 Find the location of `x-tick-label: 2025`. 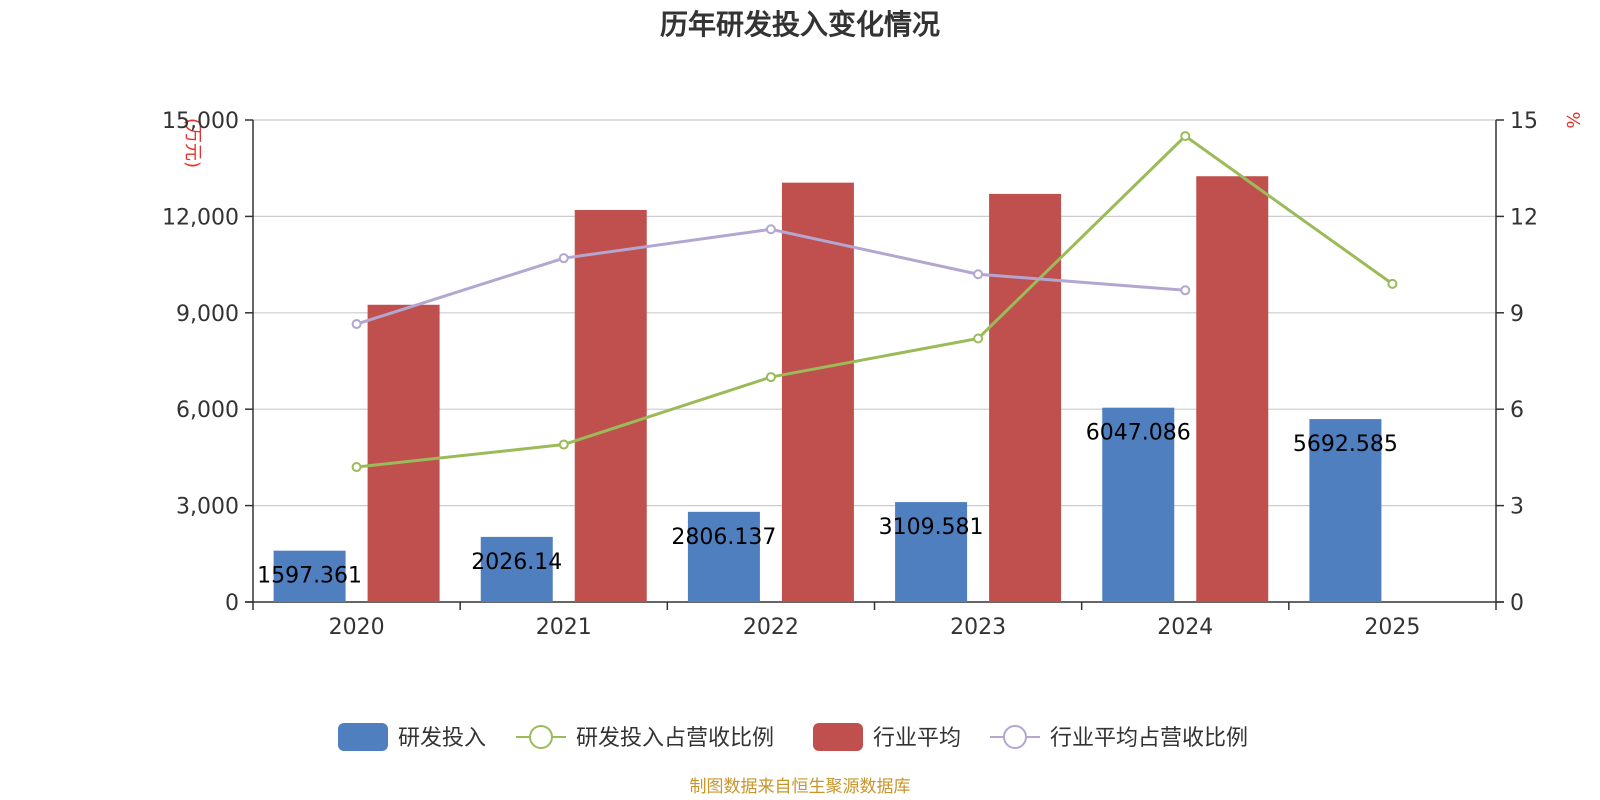

x-tick-label: 2025 is located at coordinates (1392, 627).